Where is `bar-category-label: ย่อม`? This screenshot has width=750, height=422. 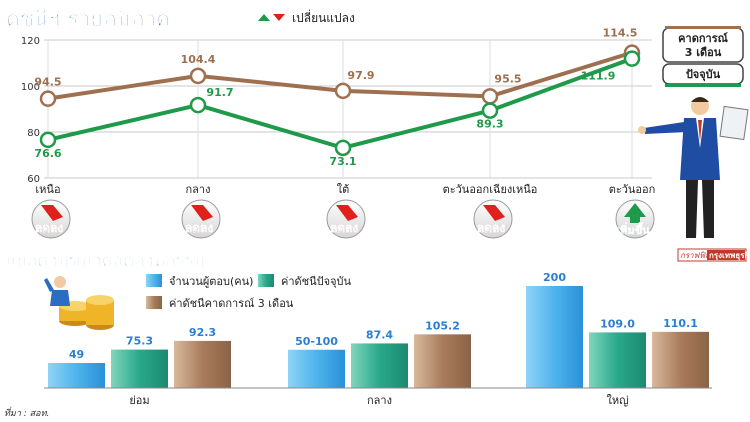 bar-category-label: ย่อม is located at coordinates (139, 400).